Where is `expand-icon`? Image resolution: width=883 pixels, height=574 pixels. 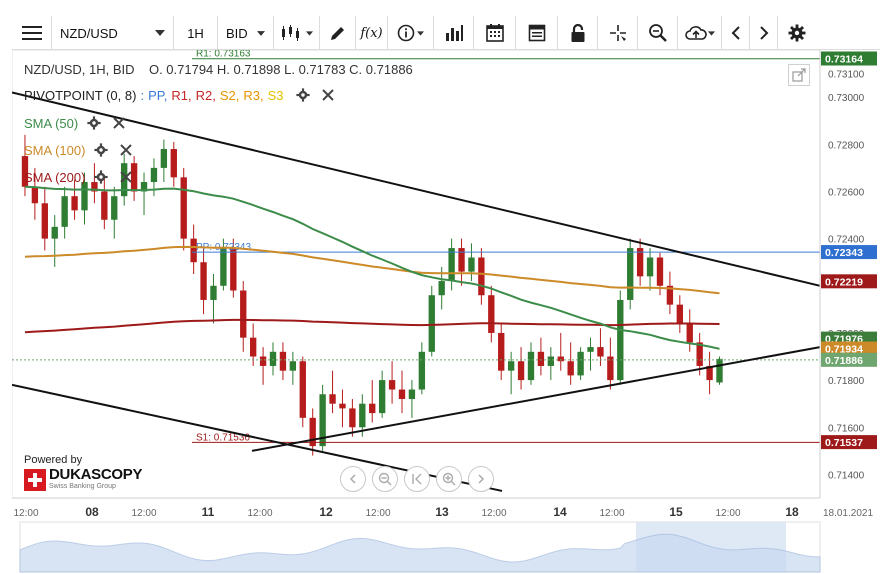
expand-icon is located at coordinates (799, 75).